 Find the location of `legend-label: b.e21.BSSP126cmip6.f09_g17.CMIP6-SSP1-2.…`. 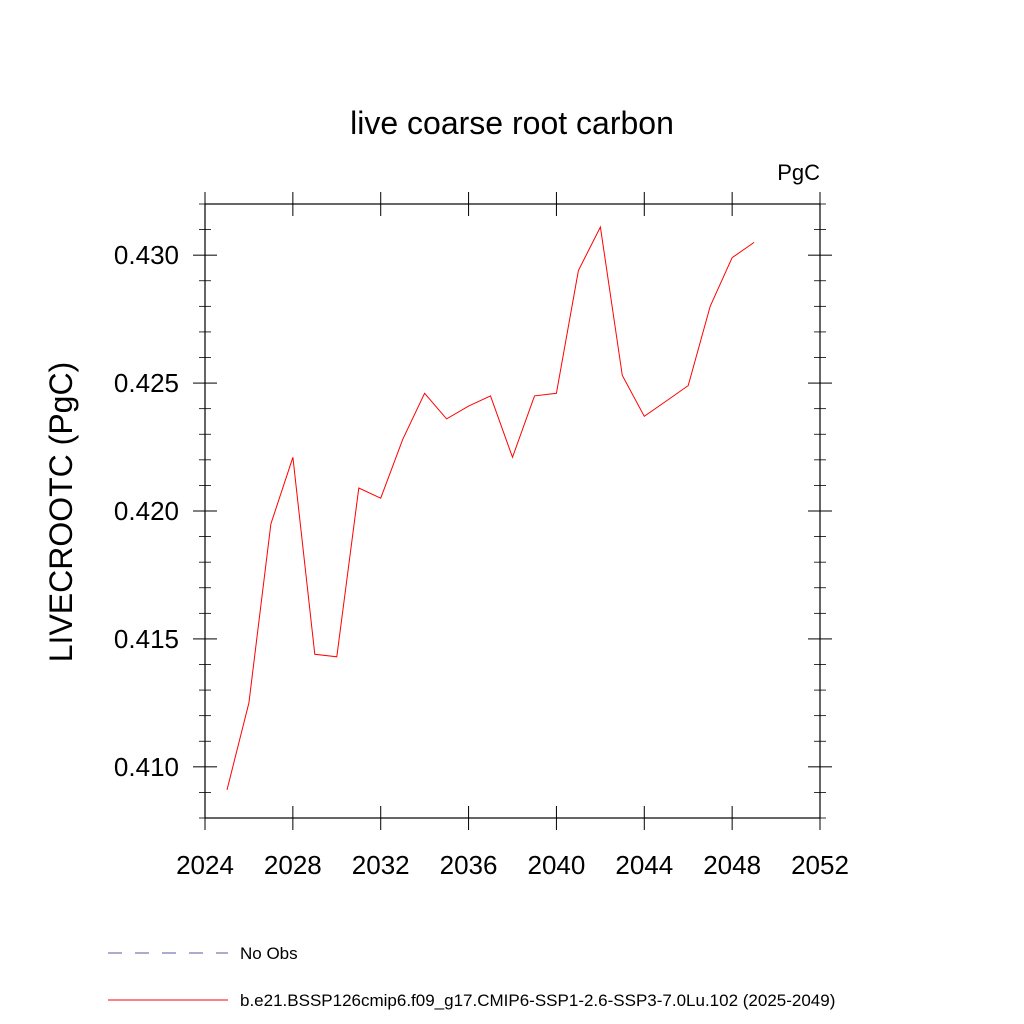

legend-label: b.e21.BSSP126cmip6.f09_g17.CMIP6-SSP1-2.… is located at coordinates (537, 1000).